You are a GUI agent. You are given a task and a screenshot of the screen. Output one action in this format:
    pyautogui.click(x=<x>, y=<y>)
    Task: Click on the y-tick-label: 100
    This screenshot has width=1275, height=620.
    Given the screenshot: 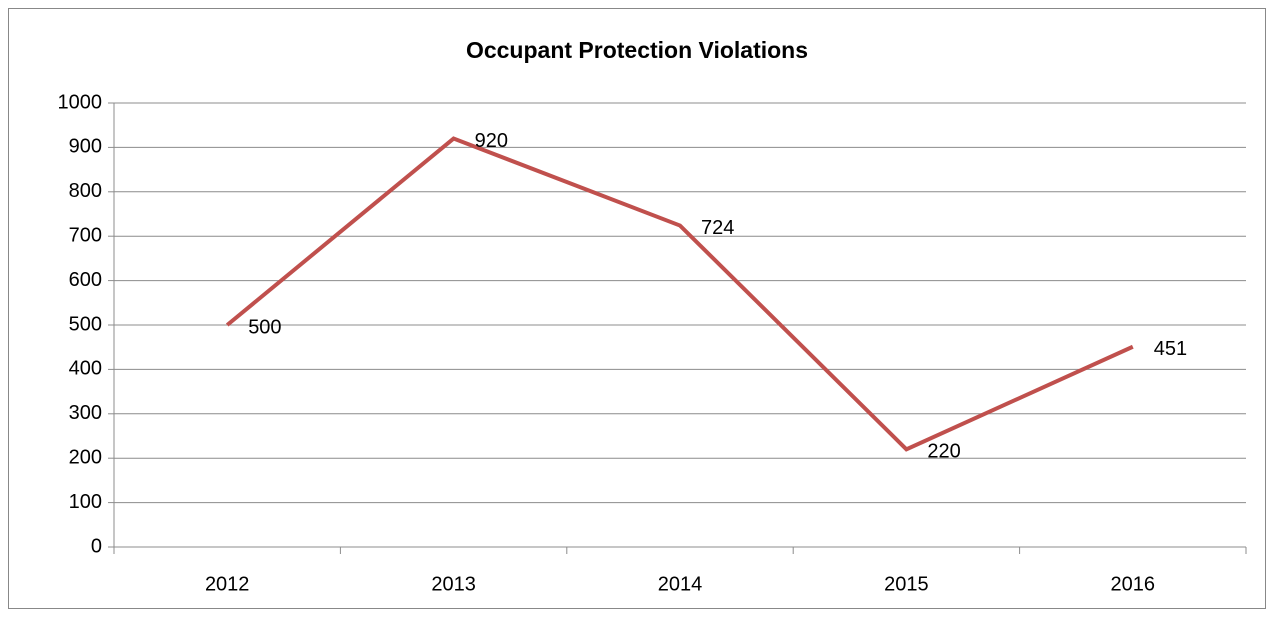 What is the action you would take?
    pyautogui.click(x=85, y=502)
    